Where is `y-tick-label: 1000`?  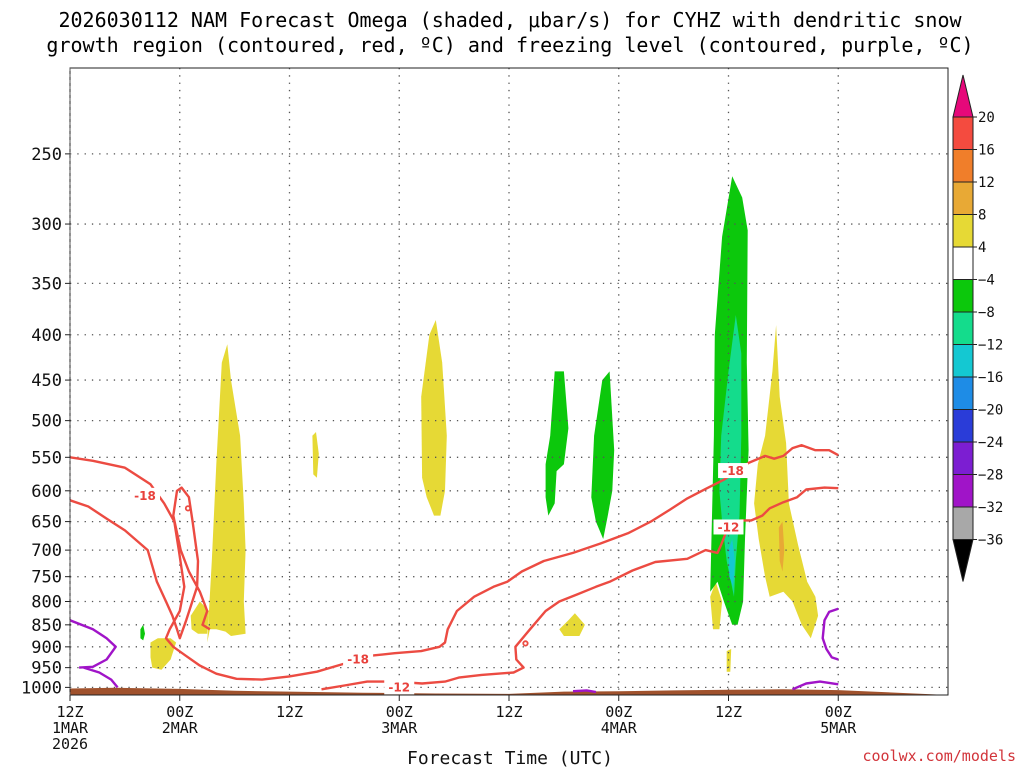
y-tick-label: 1000 is located at coordinates (41, 688).